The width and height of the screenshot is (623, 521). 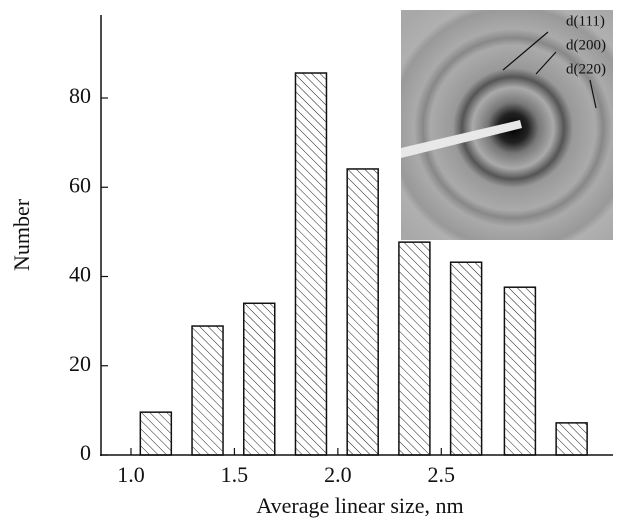 What do you see at coordinates (585, 21) in the screenshot?
I see `annotation: d(111)` at bounding box center [585, 21].